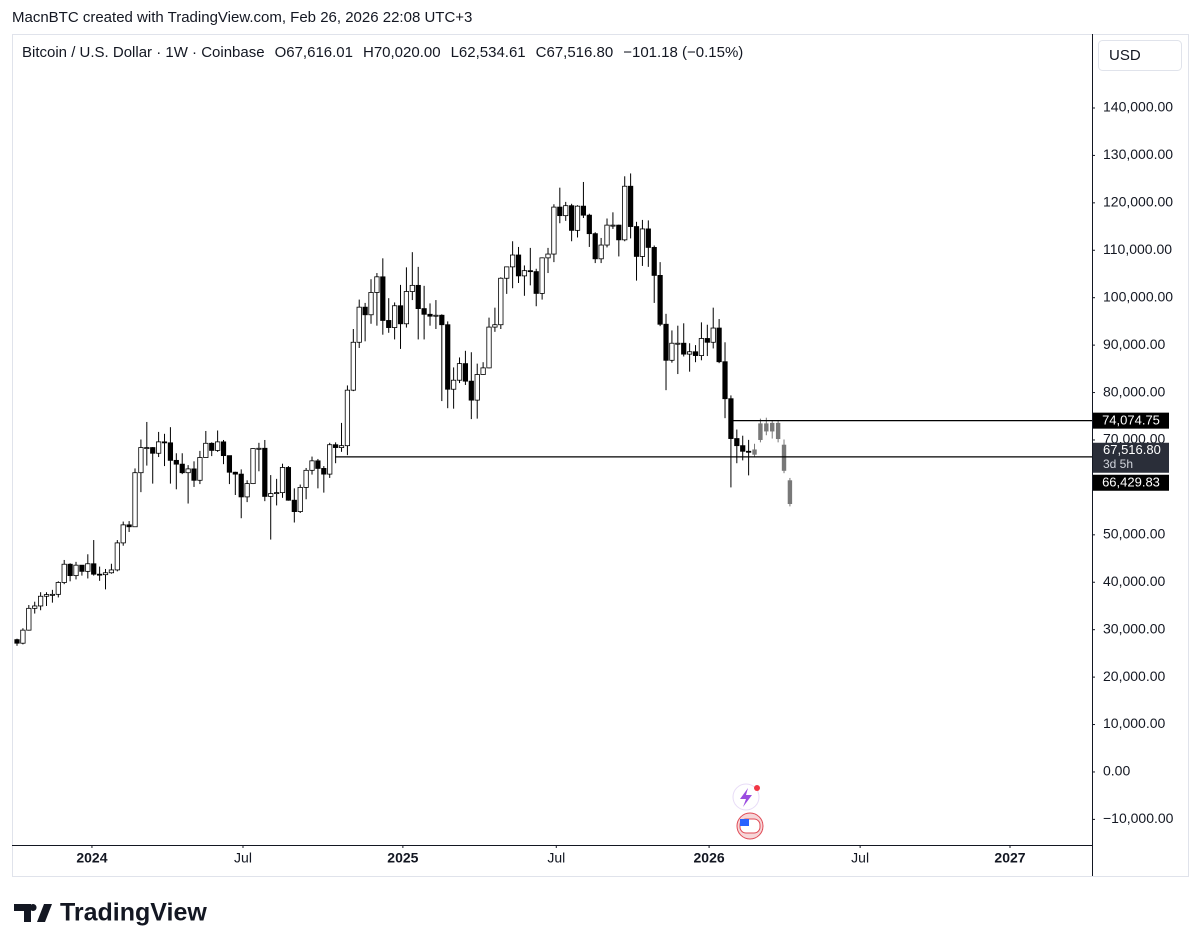  What do you see at coordinates (1134, 581) in the screenshot?
I see `y-tick-label: 40,000.00` at bounding box center [1134, 581].